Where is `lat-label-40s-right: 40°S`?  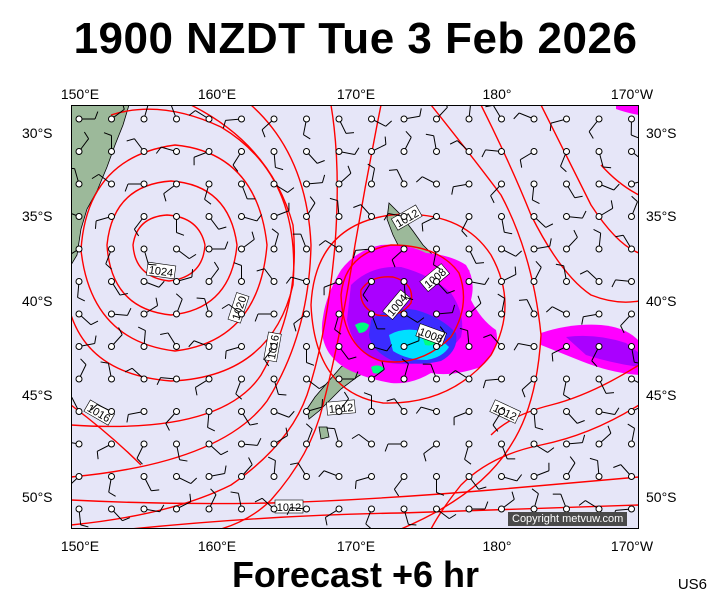 lat-label-40s-right: 40°S is located at coordinates (661, 301).